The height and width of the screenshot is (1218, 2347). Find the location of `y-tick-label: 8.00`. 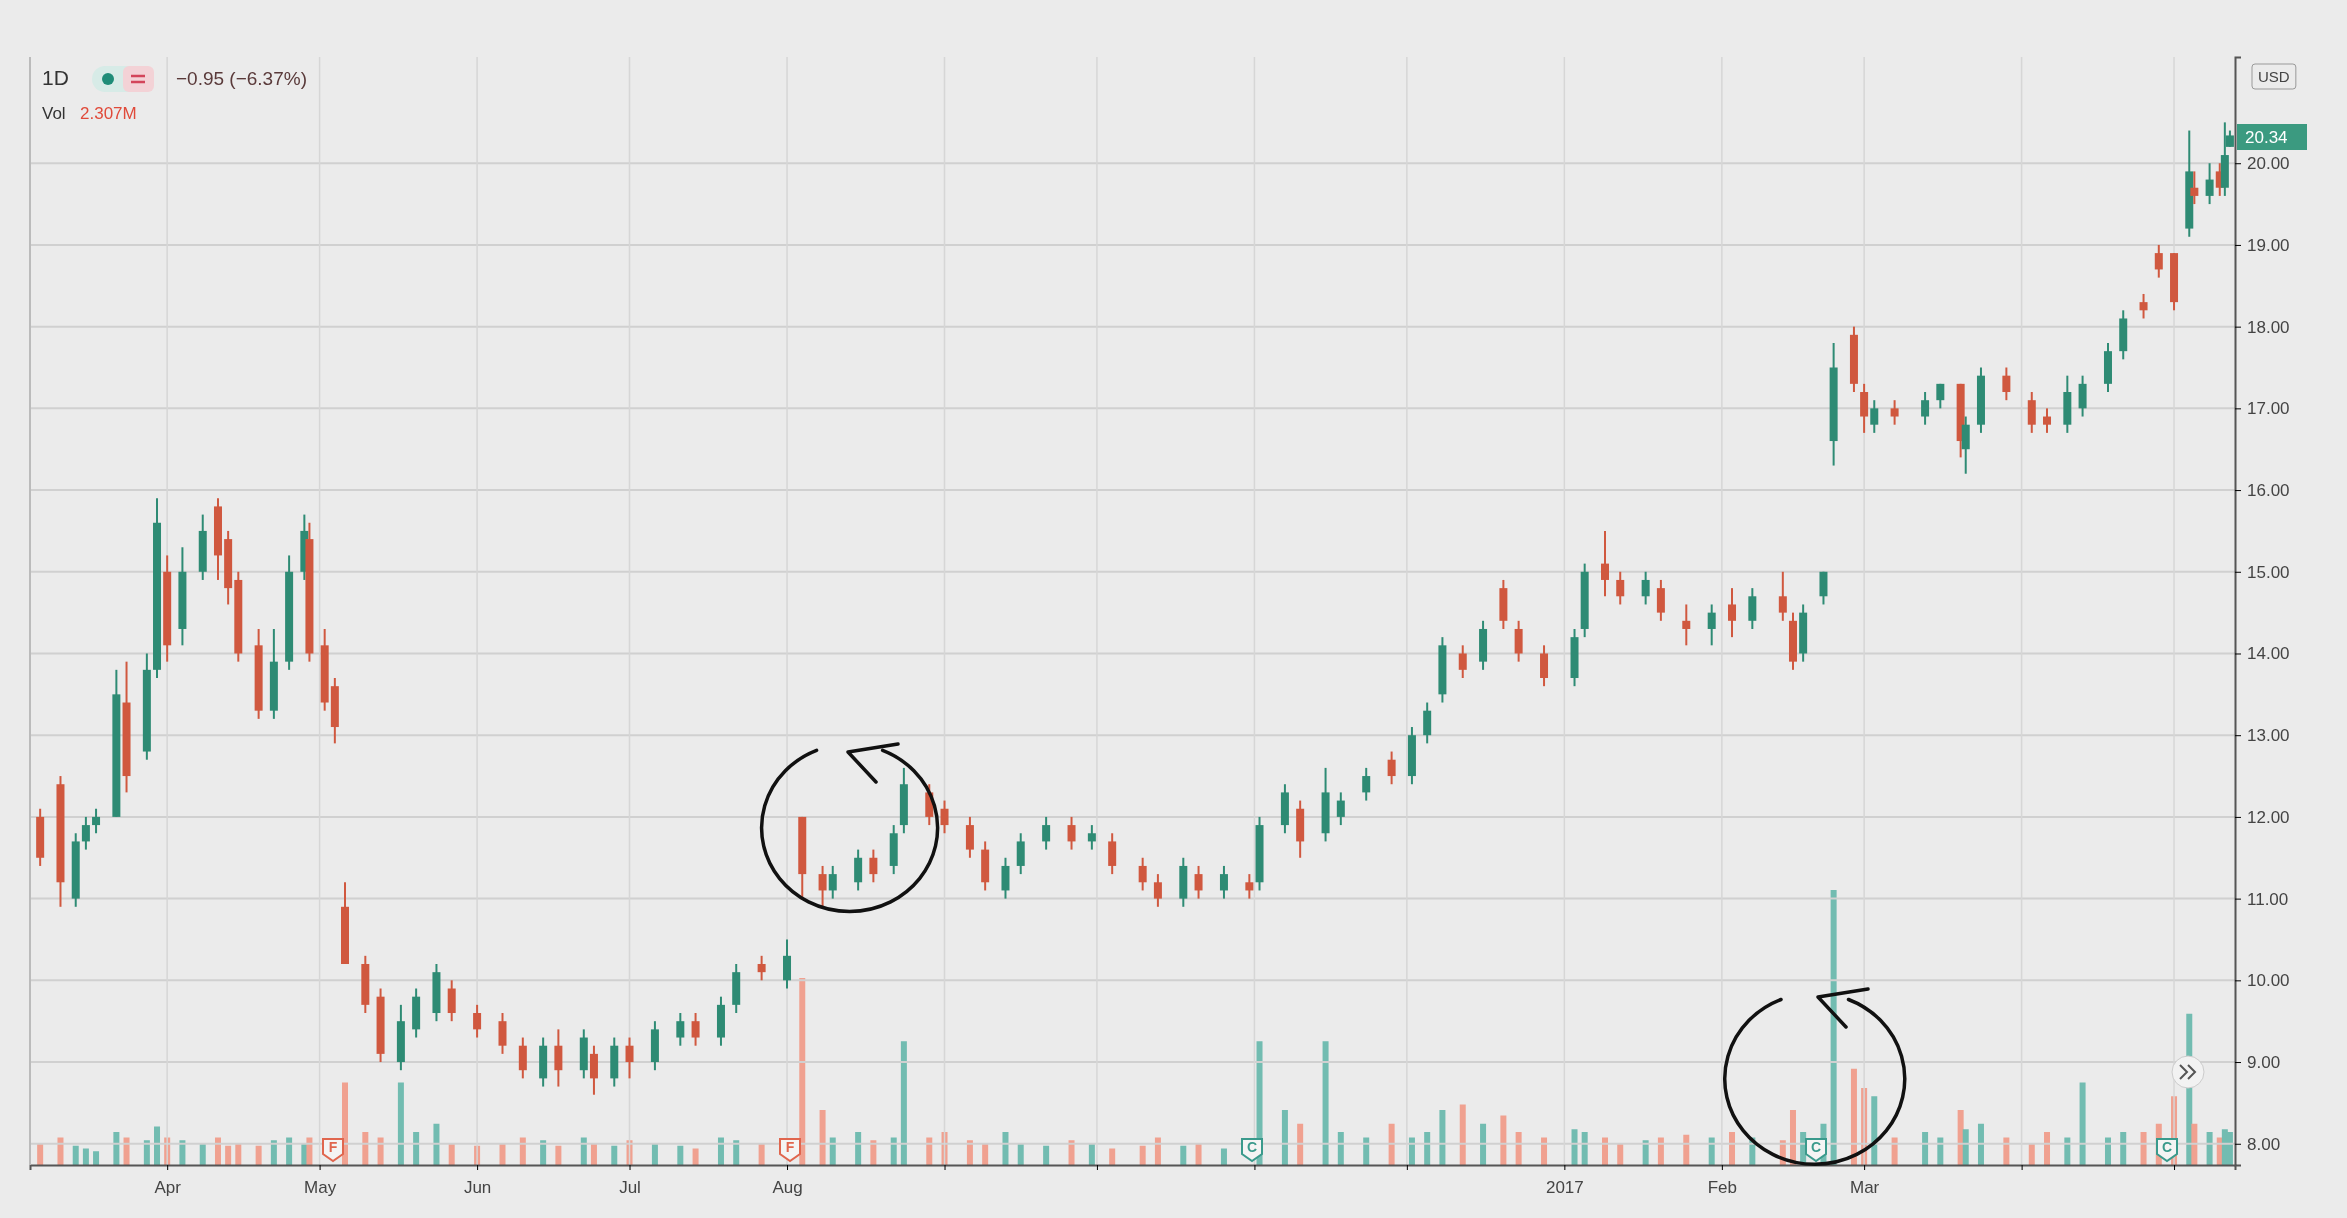

y-tick-label: 8.00 is located at coordinates (2264, 1144).